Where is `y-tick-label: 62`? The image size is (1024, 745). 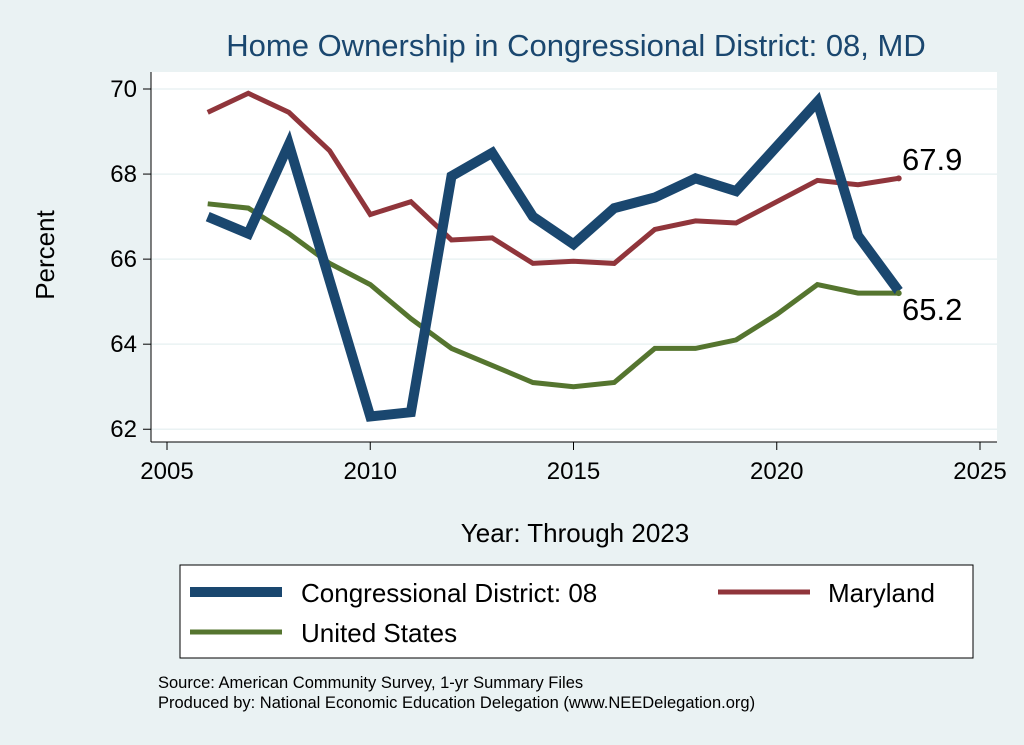
y-tick-label: 62 is located at coordinates (123, 429).